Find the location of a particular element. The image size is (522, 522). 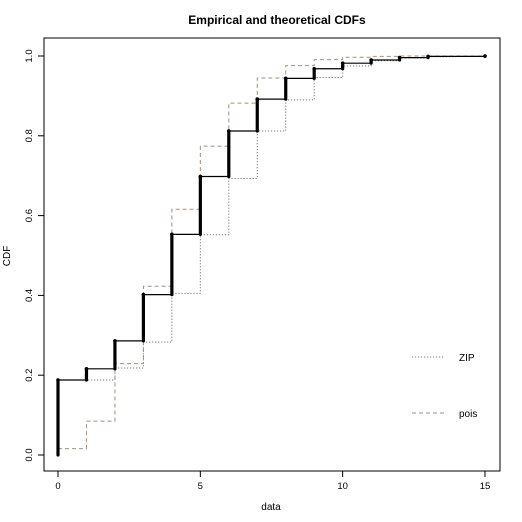

y-tick-label: 1.0 is located at coordinates (29, 55).